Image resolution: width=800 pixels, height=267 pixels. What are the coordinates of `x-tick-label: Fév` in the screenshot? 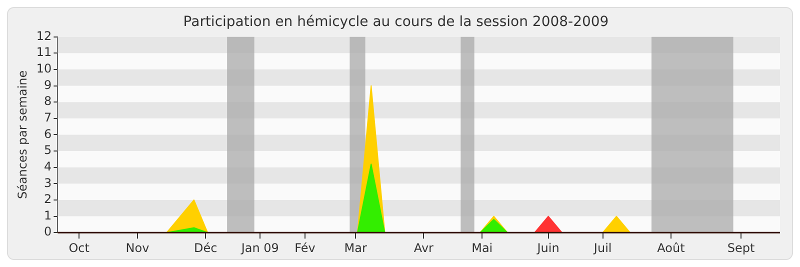 It's located at (305, 247).